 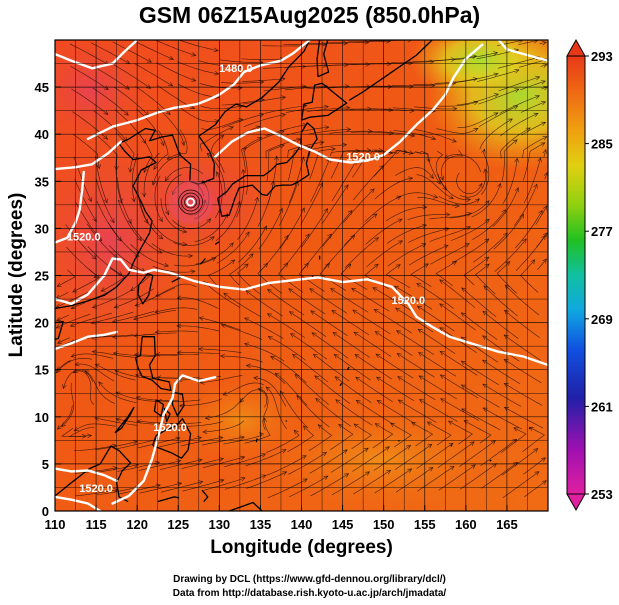 I want to click on typhoon-center, so click(x=190, y=202).